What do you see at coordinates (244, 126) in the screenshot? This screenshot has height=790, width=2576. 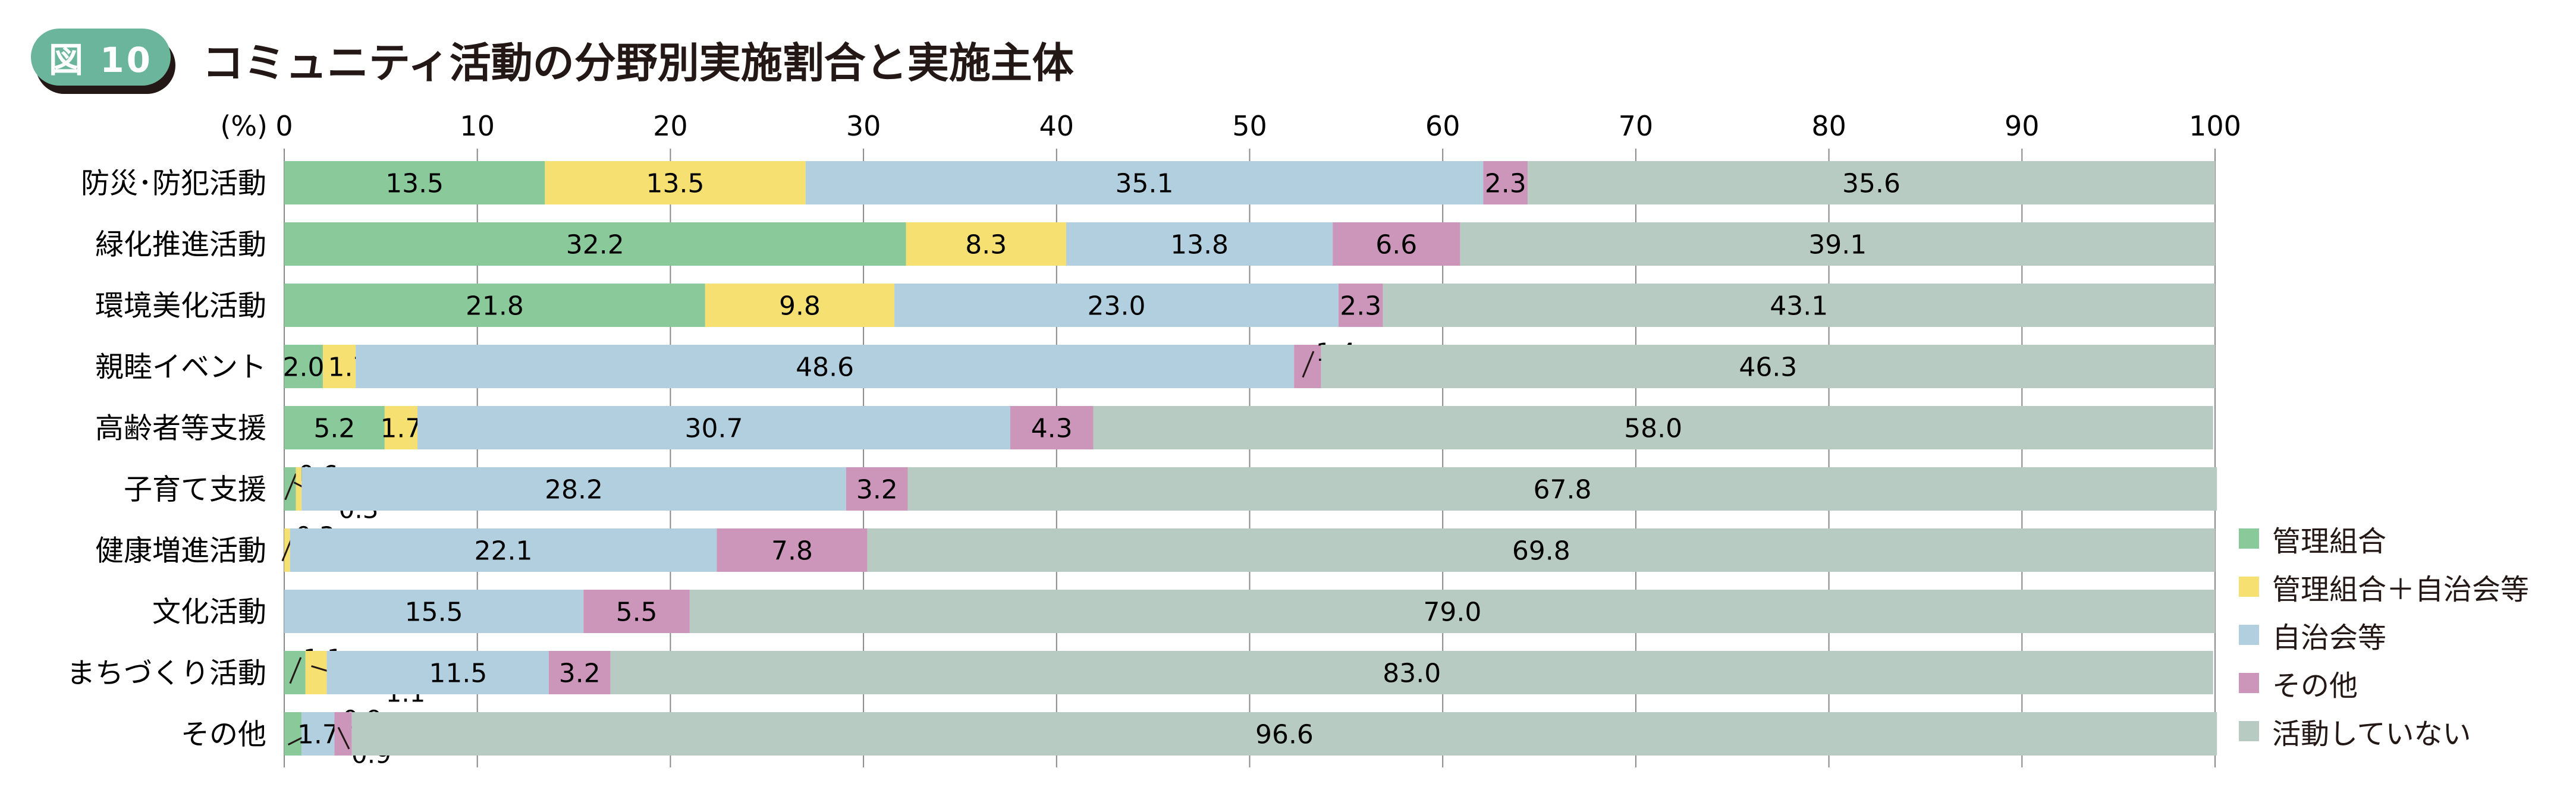 I see `unit-label: (%)` at bounding box center [244, 126].